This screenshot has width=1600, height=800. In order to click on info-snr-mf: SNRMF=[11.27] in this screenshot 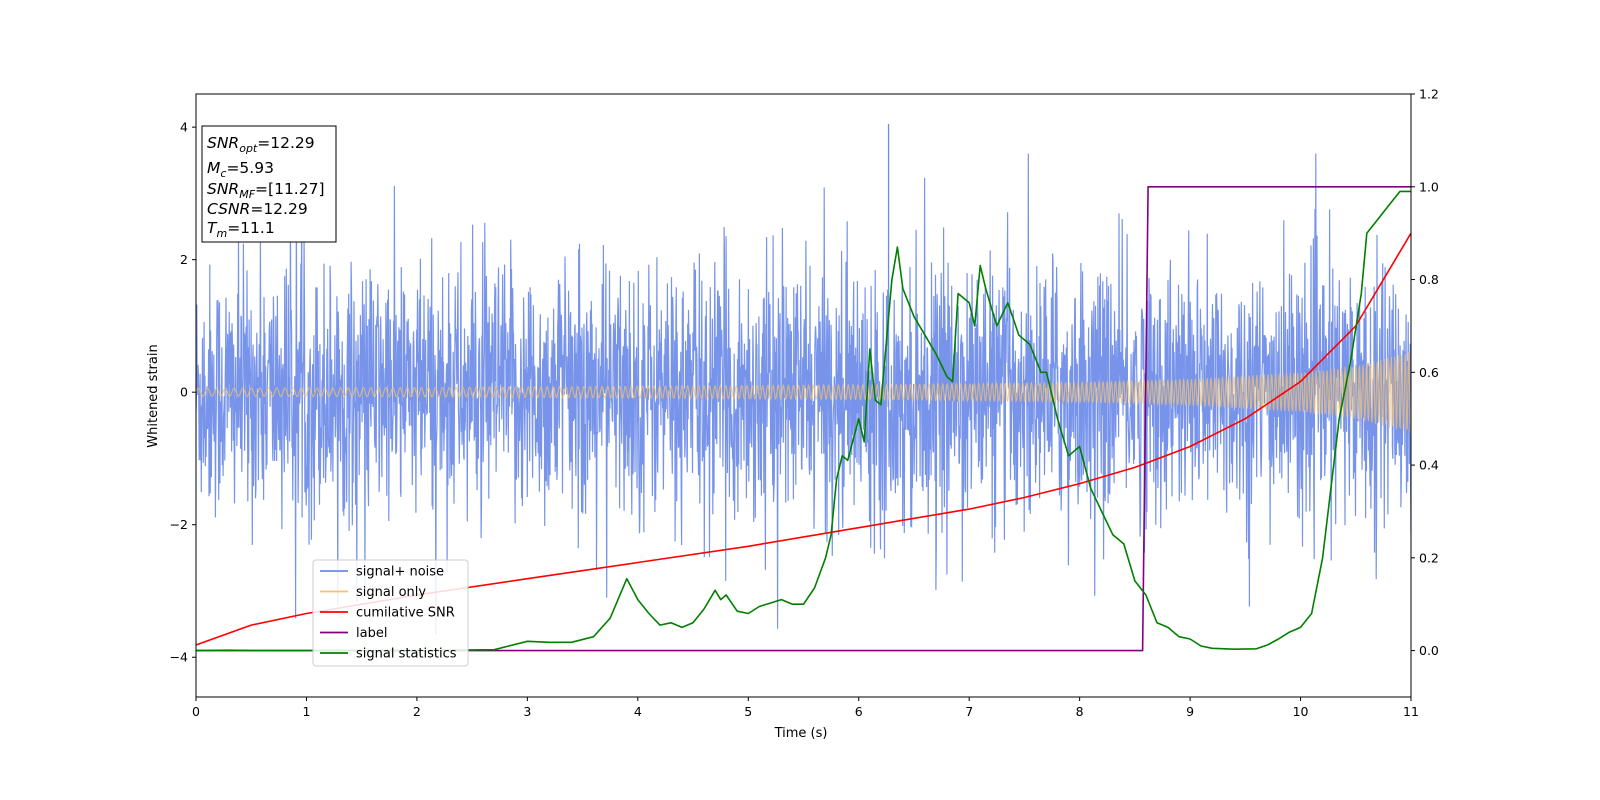, I will do `click(266, 190)`.